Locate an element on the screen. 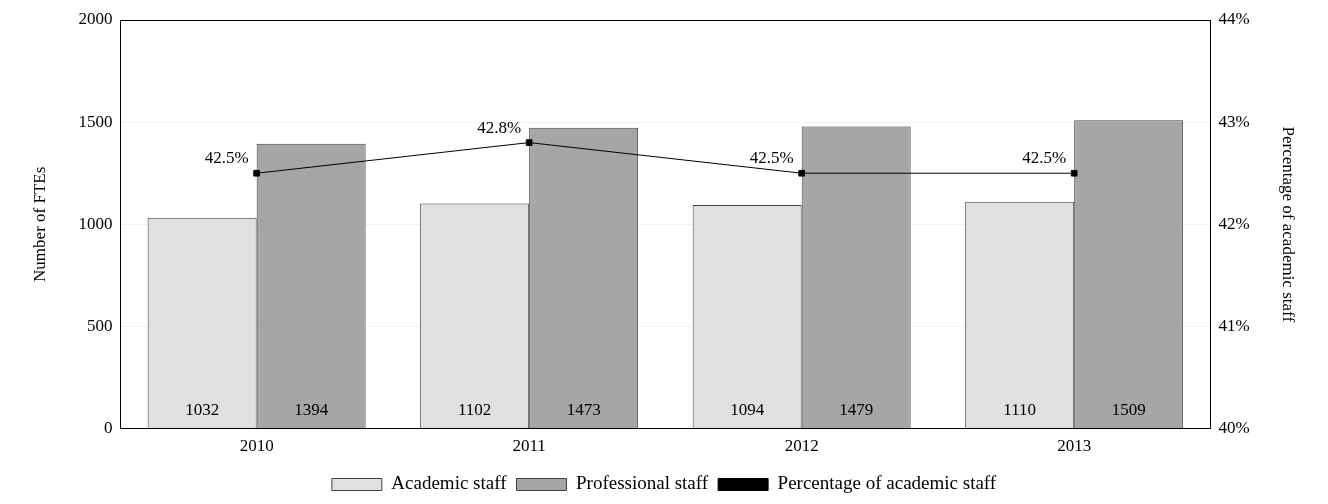  y-tick-label: 1500 is located at coordinates (95, 121).